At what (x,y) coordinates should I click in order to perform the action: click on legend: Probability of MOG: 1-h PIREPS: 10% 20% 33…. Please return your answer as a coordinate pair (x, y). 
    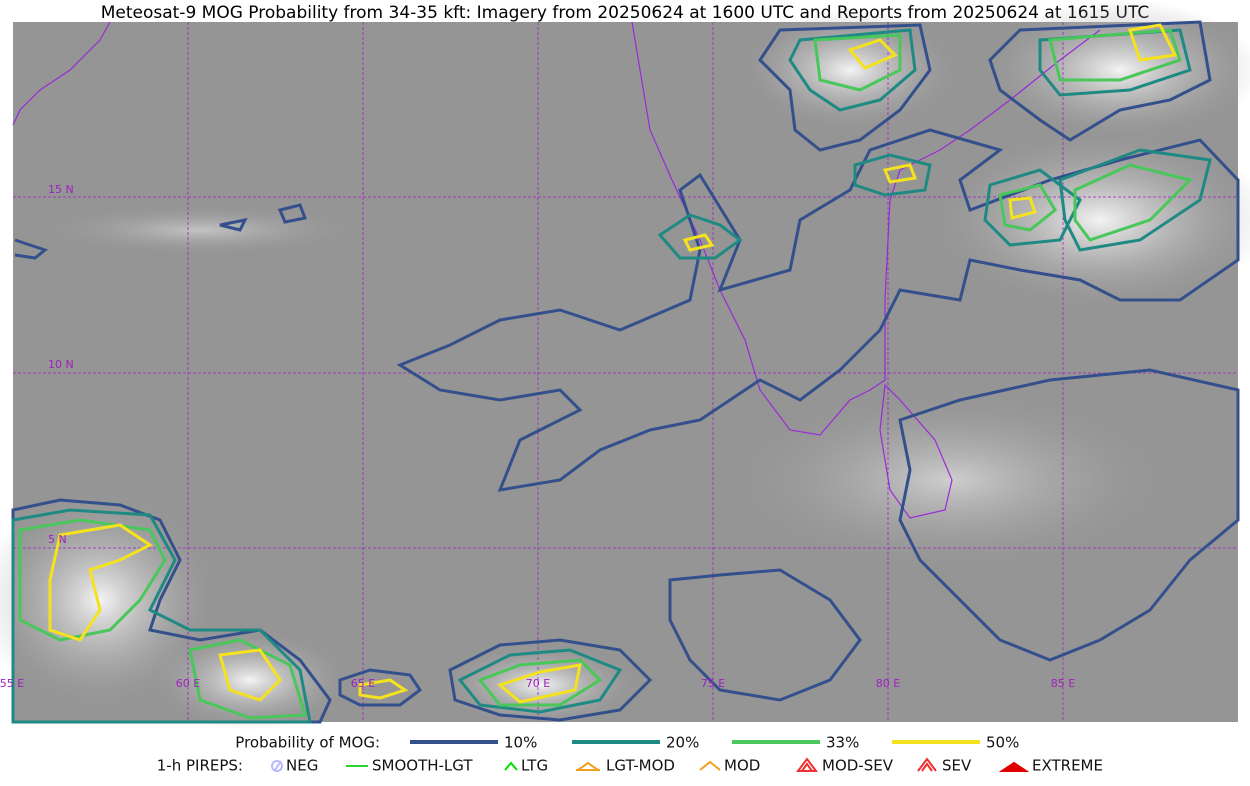
    Looking at the image, I should click on (630, 754).